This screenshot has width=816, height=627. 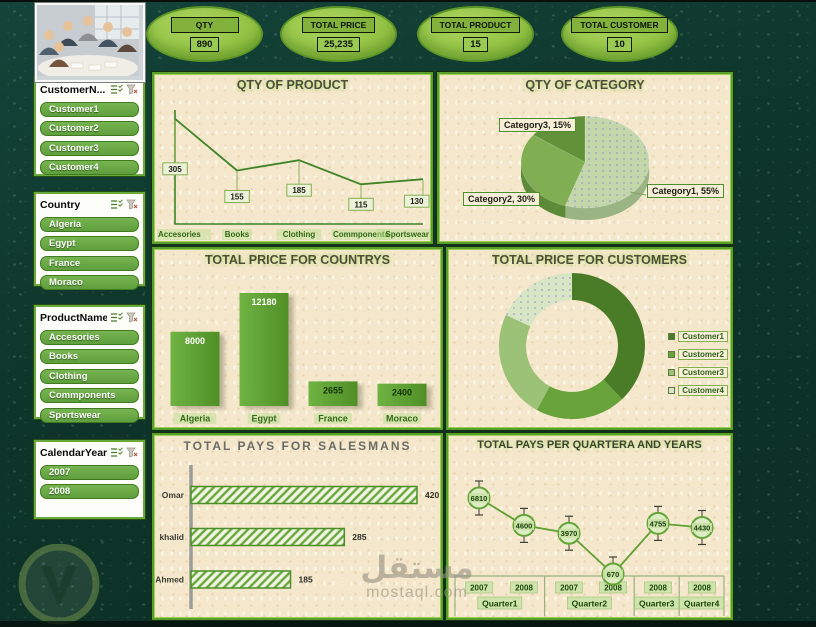 What do you see at coordinates (169, 580) in the screenshot?
I see `svg-text: Ahmed` at bounding box center [169, 580].